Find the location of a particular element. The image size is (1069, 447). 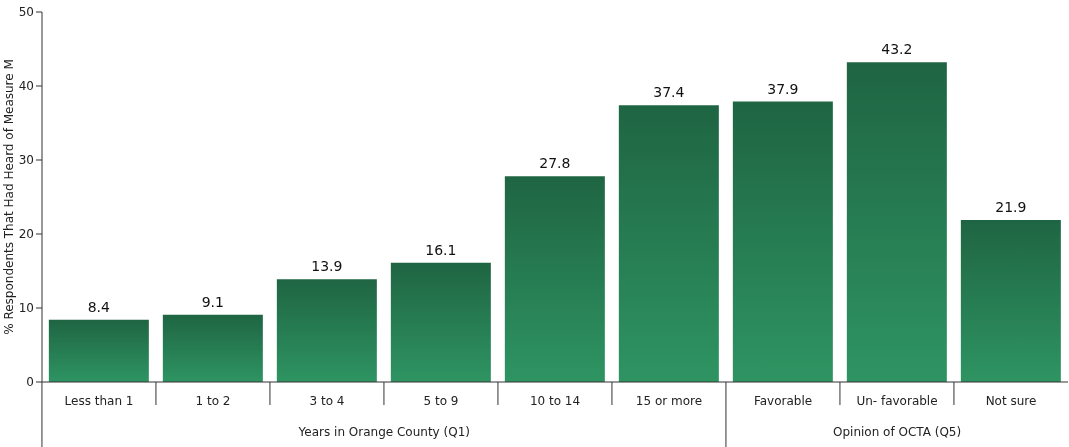

data-label: 37.9 is located at coordinates (783, 88).